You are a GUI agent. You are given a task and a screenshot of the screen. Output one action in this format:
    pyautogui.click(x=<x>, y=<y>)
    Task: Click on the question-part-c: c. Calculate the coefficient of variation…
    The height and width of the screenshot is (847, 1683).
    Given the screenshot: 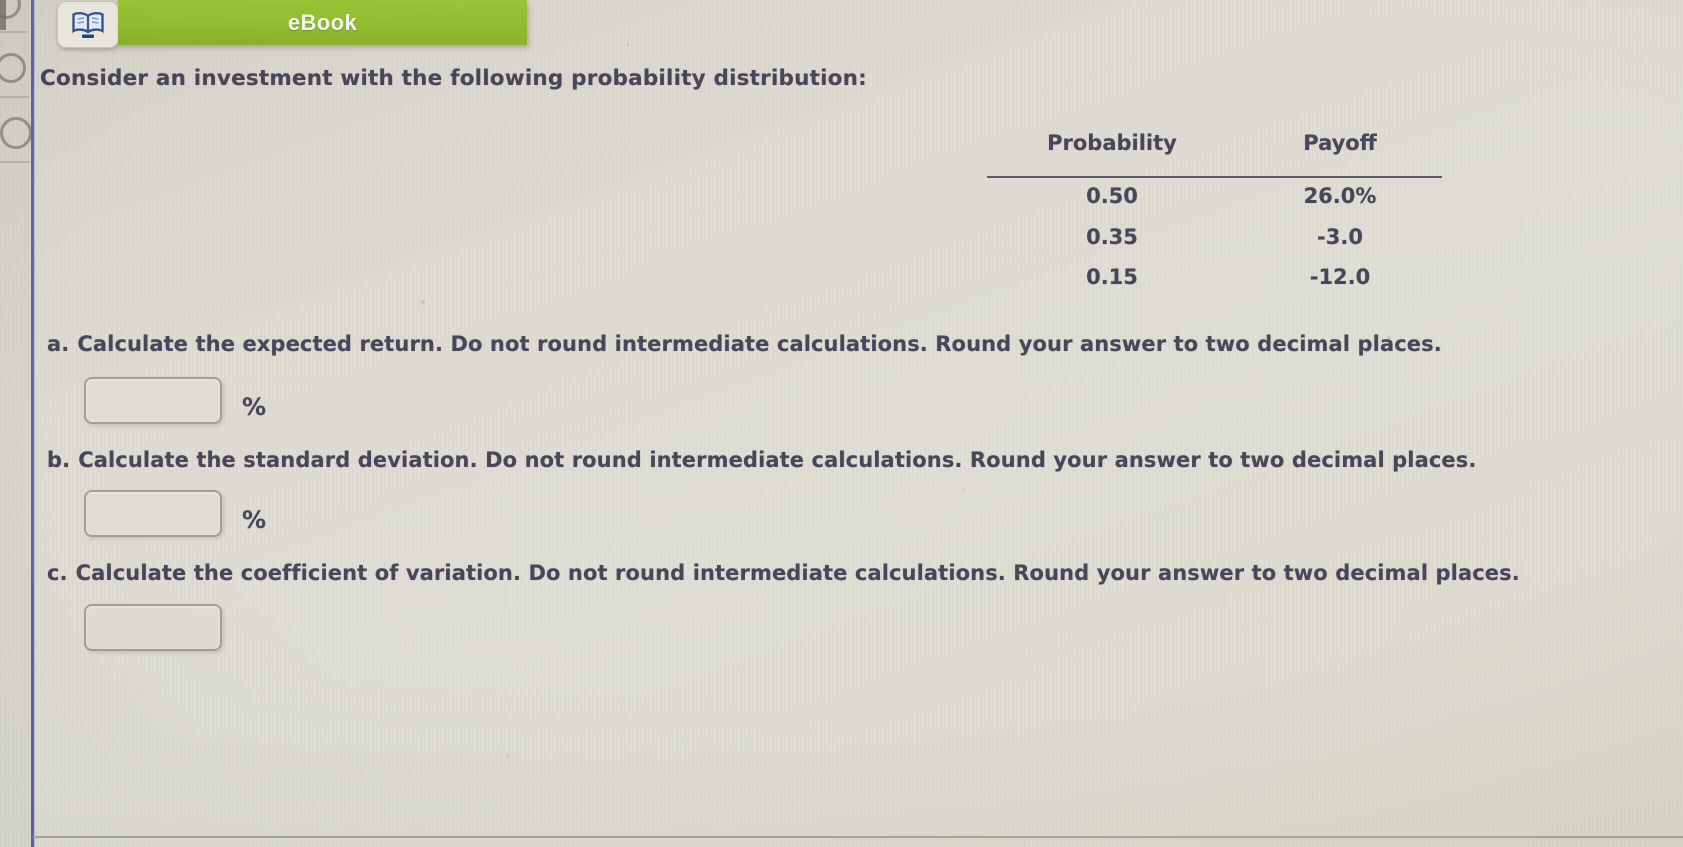 What is the action you would take?
    pyautogui.click(x=783, y=573)
    